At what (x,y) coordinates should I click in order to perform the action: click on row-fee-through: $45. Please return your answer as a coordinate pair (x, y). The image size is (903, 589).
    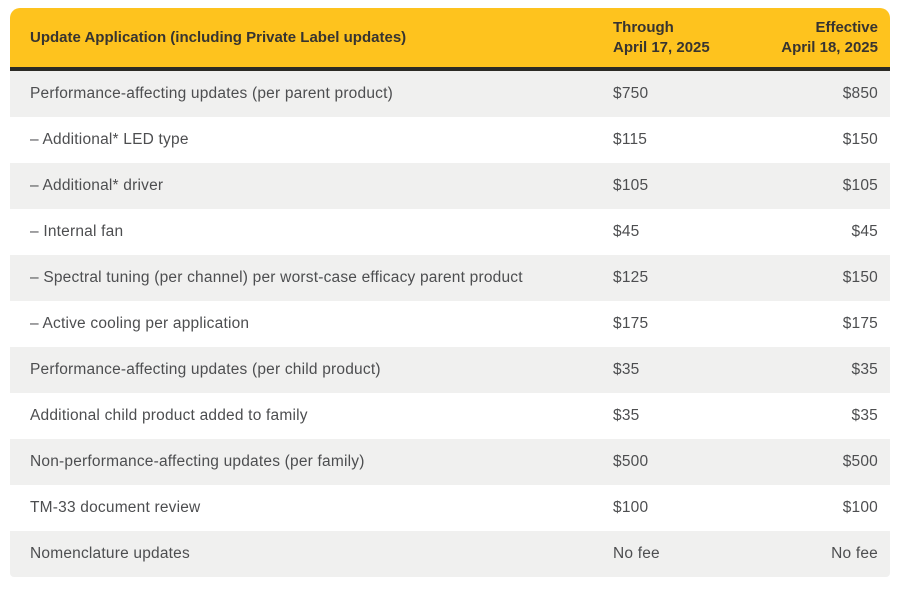
    Looking at the image, I should click on (626, 231).